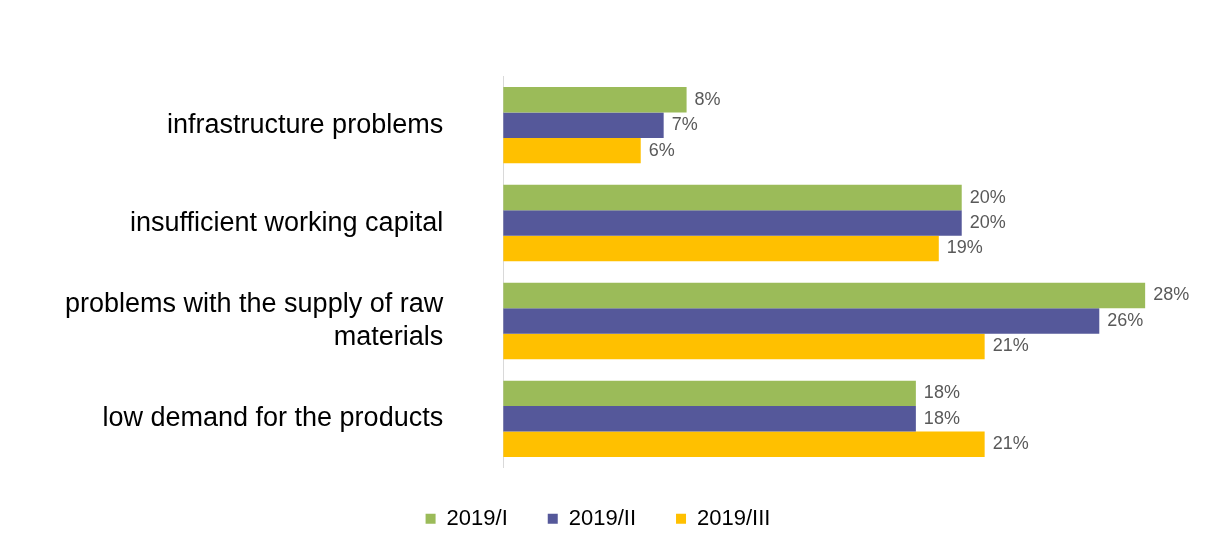 The width and height of the screenshot is (1211, 544). Describe the element at coordinates (1125, 319) in the screenshot. I see `data-label: 26%` at that location.